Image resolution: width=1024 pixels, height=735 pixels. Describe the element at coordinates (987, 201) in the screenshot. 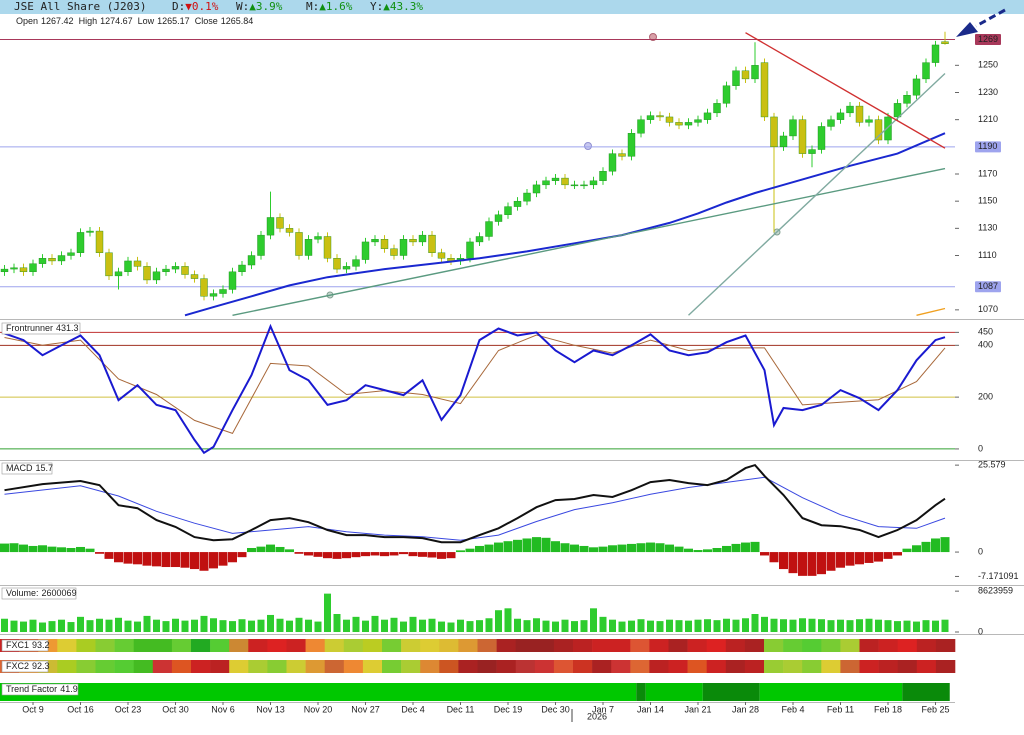

I see `y-tick-label: 1150` at that location.